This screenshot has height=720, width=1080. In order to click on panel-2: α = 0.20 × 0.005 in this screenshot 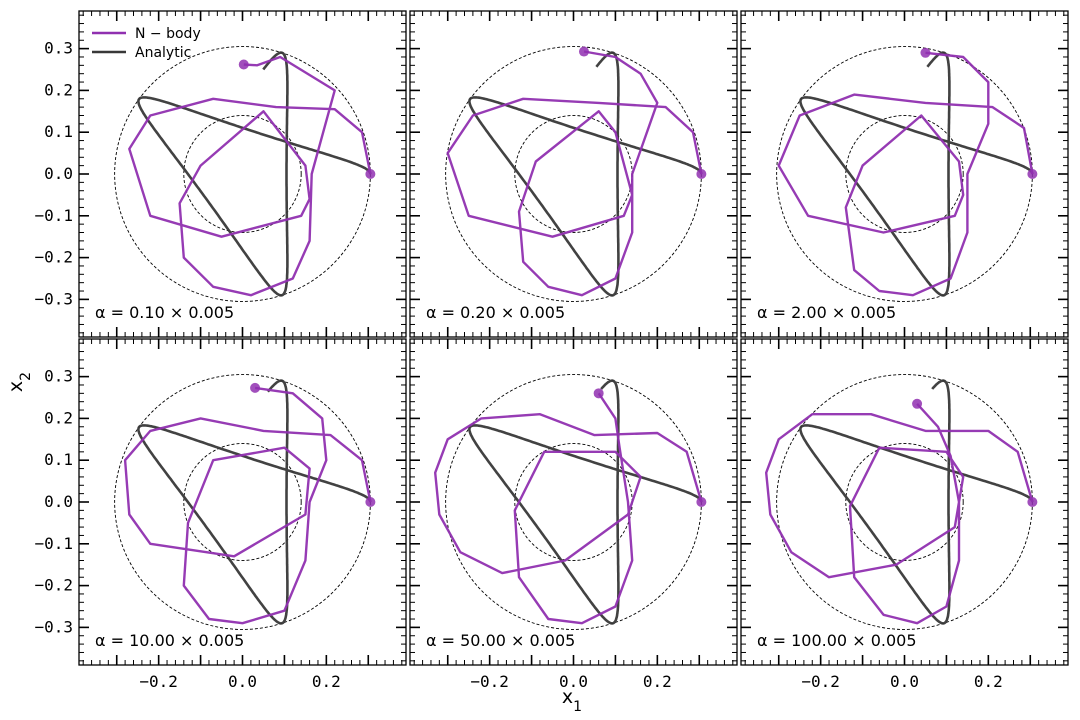, I will do `click(573, 174)`.